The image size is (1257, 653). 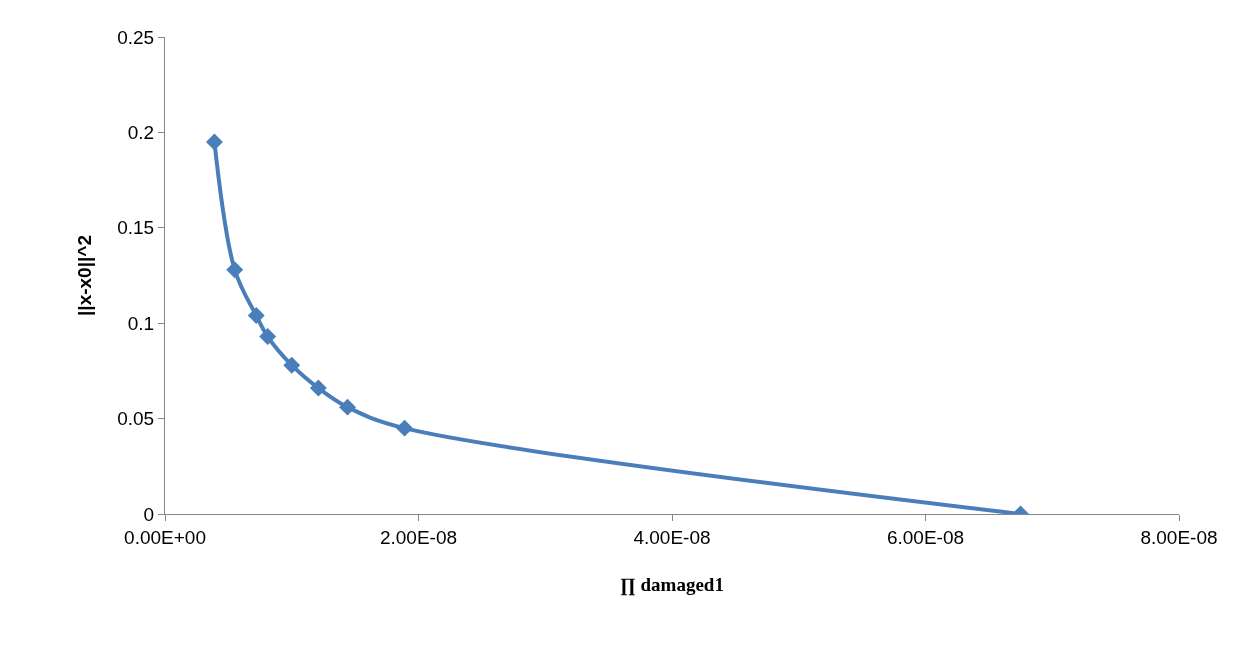 I want to click on x-axis-title: ∏ damaged1, so click(x=672, y=584).